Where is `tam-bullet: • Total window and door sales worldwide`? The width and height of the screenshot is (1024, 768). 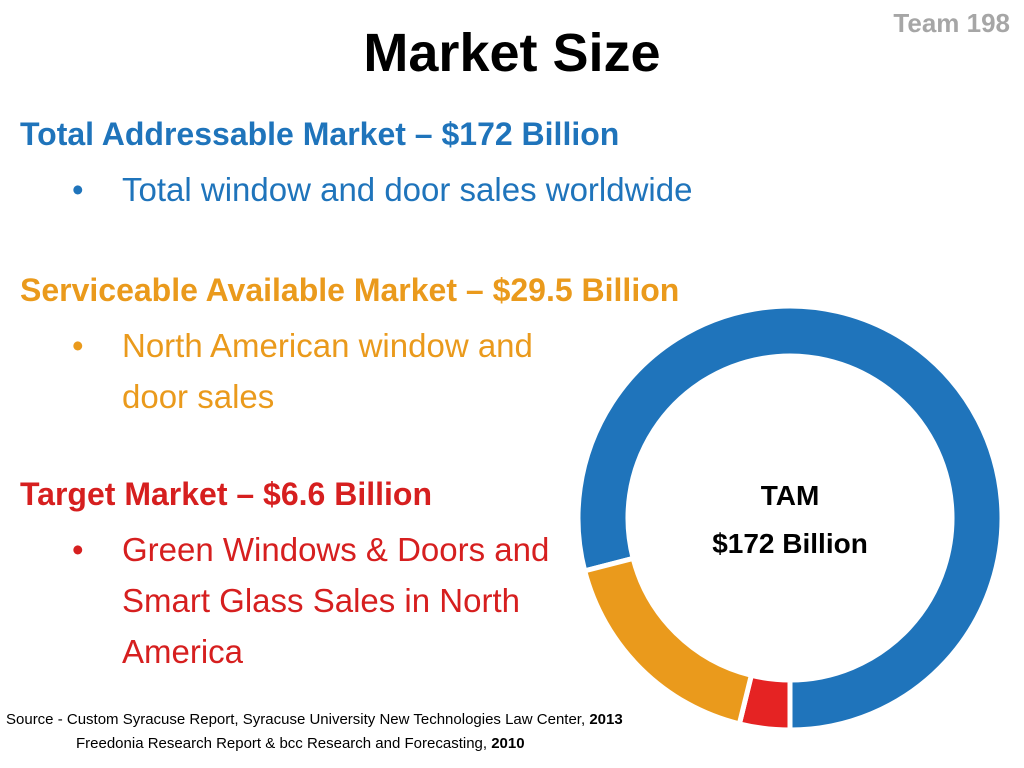
tam-bullet: • Total window and door sales worldwide is located at coordinates (462, 189).